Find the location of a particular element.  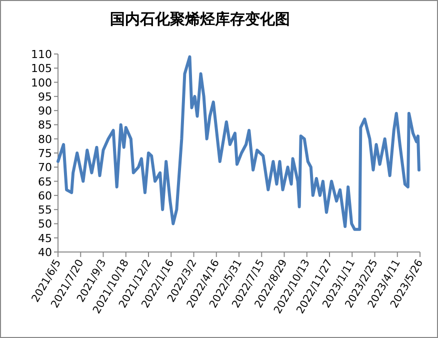

y-tick-label: 90 is located at coordinates (45, 111).